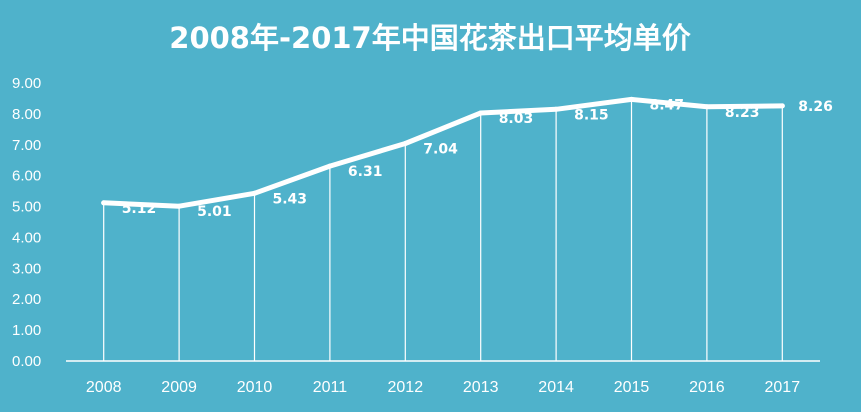  I want to click on data-label: 8.47, so click(667, 105).